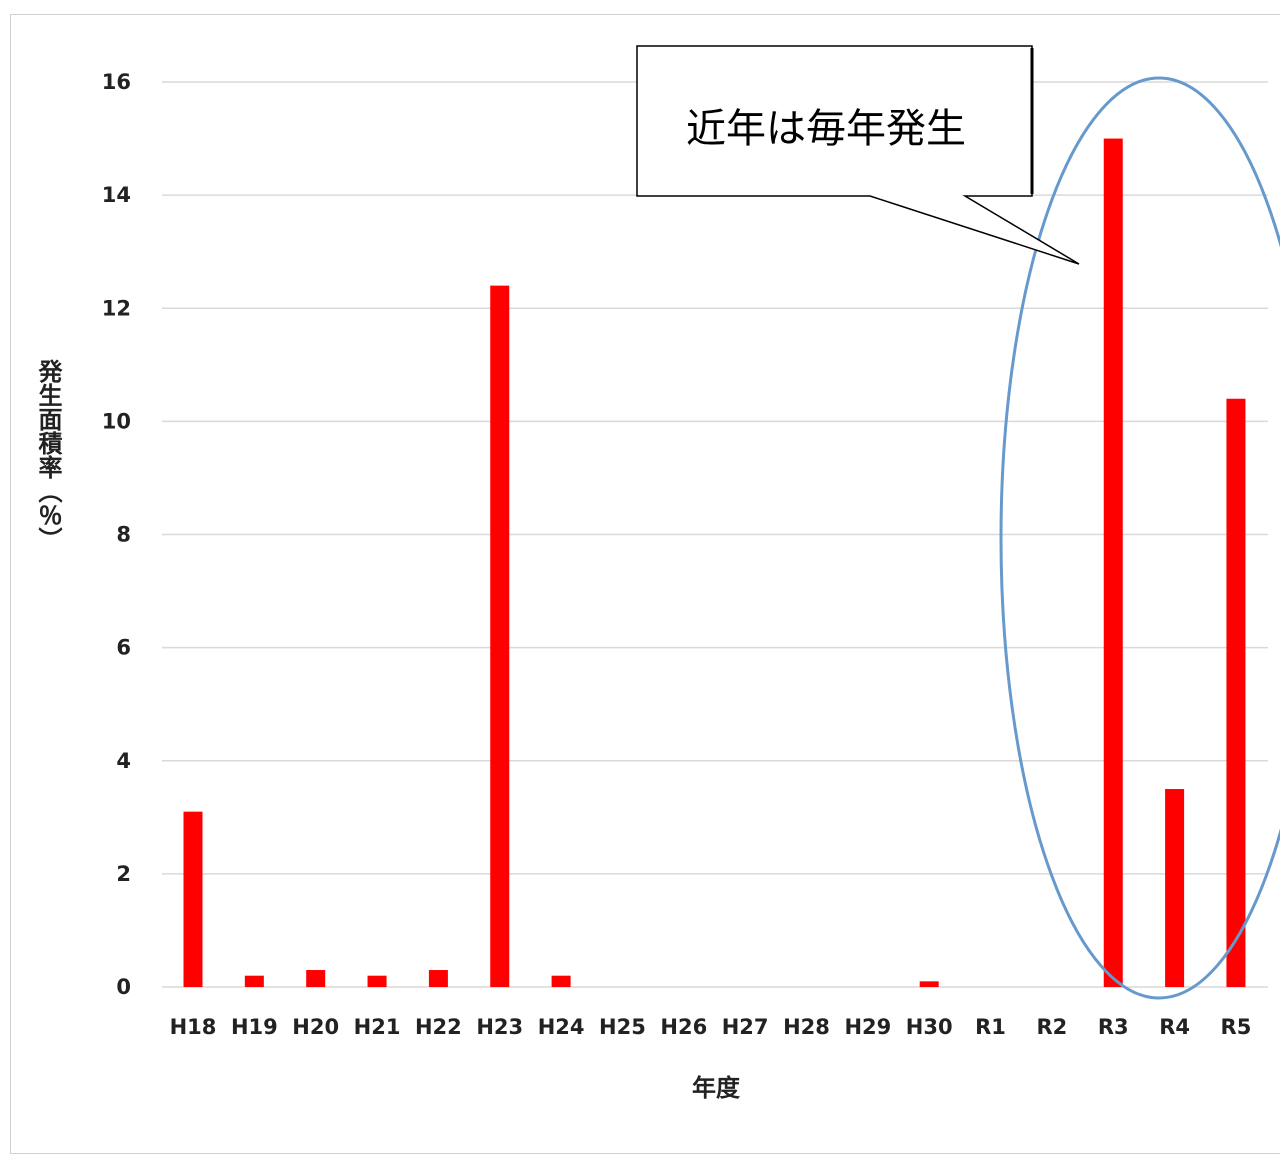  Describe the element at coordinates (123, 874) in the screenshot. I see `y-tick-label: 2` at that location.